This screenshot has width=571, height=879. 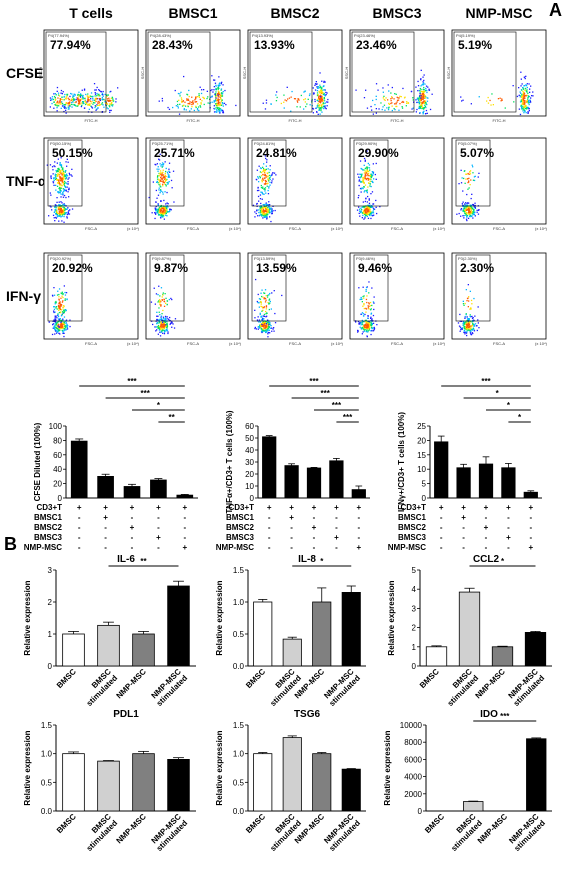 What do you see at coordinates (413, 777) in the screenshot?
I see `y-tick-label: 4000` at bounding box center [413, 777].